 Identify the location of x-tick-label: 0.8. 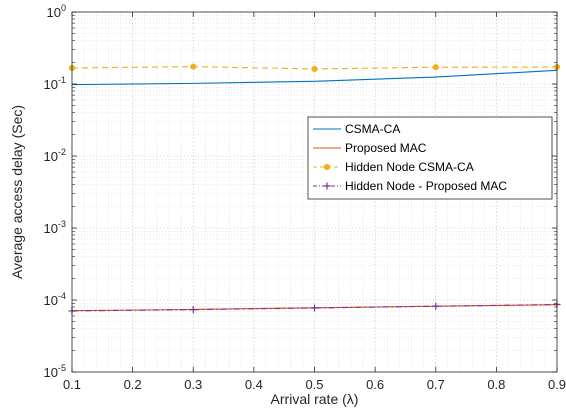
(496, 384).